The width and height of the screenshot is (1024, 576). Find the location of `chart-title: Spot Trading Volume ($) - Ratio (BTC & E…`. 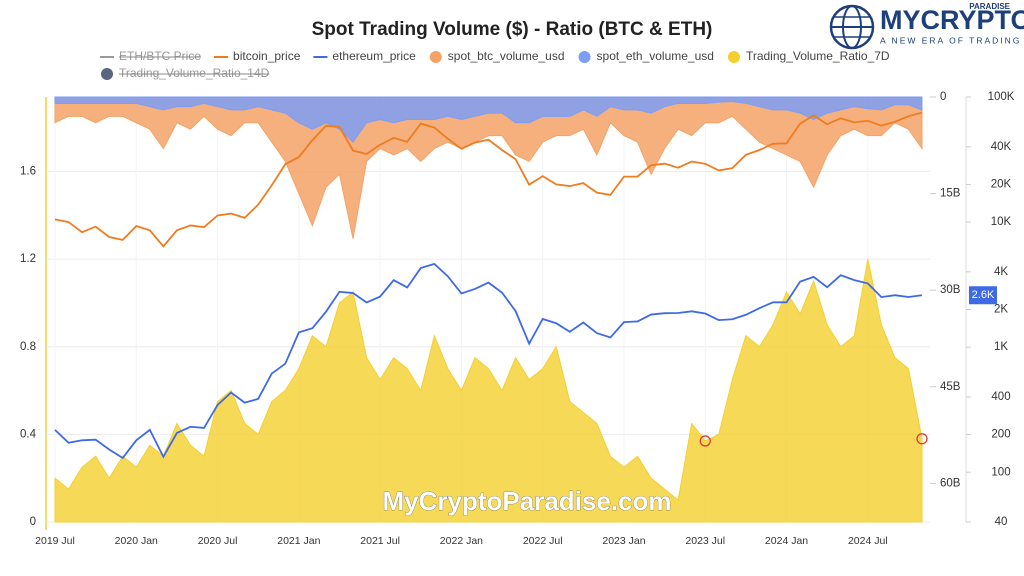

chart-title: Spot Trading Volume ($) - Ratio (BTC & E… is located at coordinates (512, 29).